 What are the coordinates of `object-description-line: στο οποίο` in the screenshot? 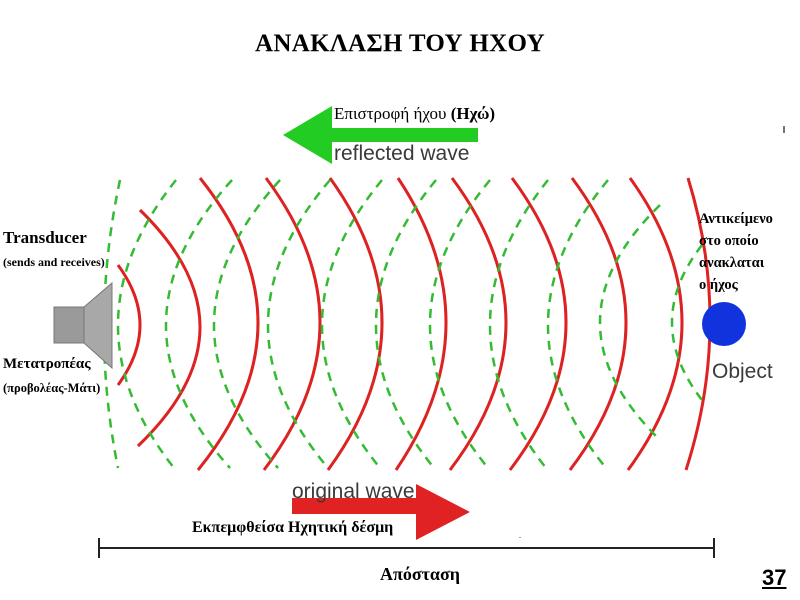 It's located at (729, 241).